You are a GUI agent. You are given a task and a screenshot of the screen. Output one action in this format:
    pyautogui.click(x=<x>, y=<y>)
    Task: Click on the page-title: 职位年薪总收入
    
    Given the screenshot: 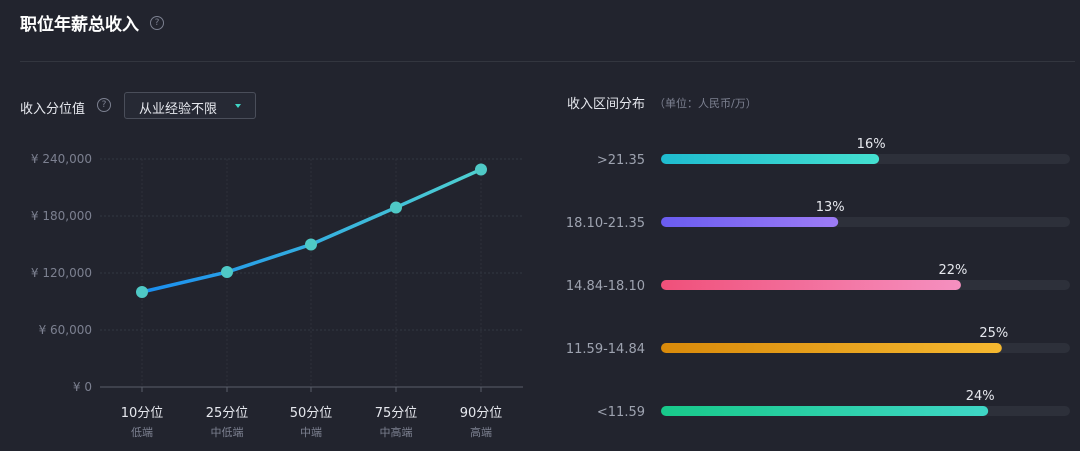 What is the action you would take?
    pyautogui.click(x=79, y=25)
    